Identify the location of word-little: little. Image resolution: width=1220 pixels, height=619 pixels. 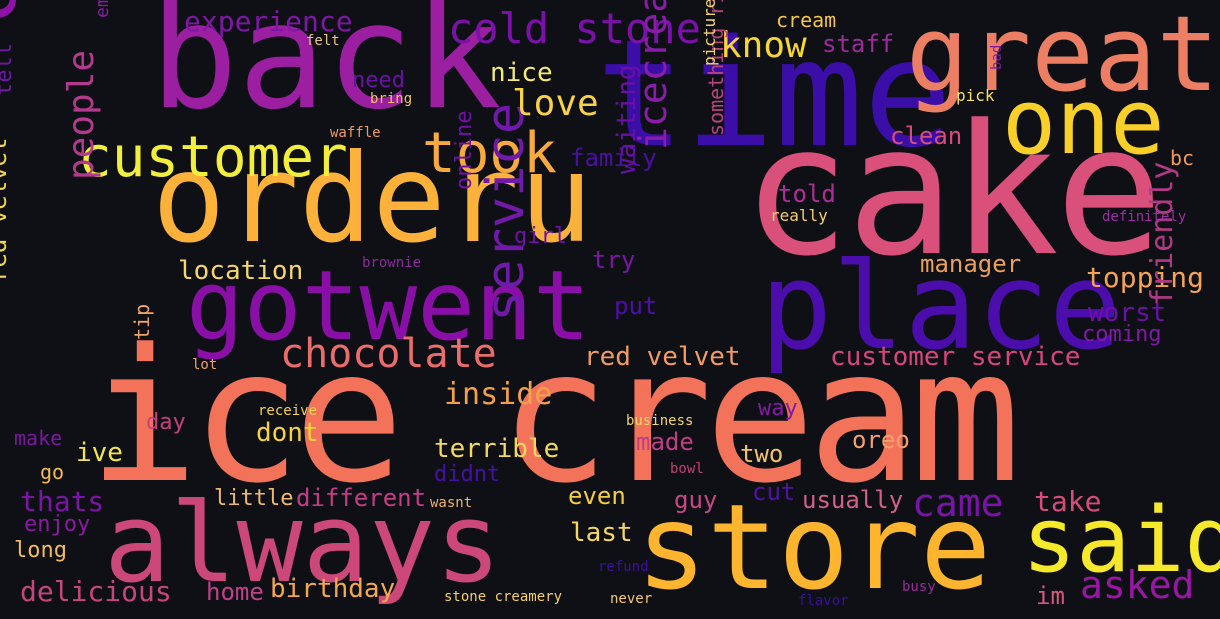
(254, 498).